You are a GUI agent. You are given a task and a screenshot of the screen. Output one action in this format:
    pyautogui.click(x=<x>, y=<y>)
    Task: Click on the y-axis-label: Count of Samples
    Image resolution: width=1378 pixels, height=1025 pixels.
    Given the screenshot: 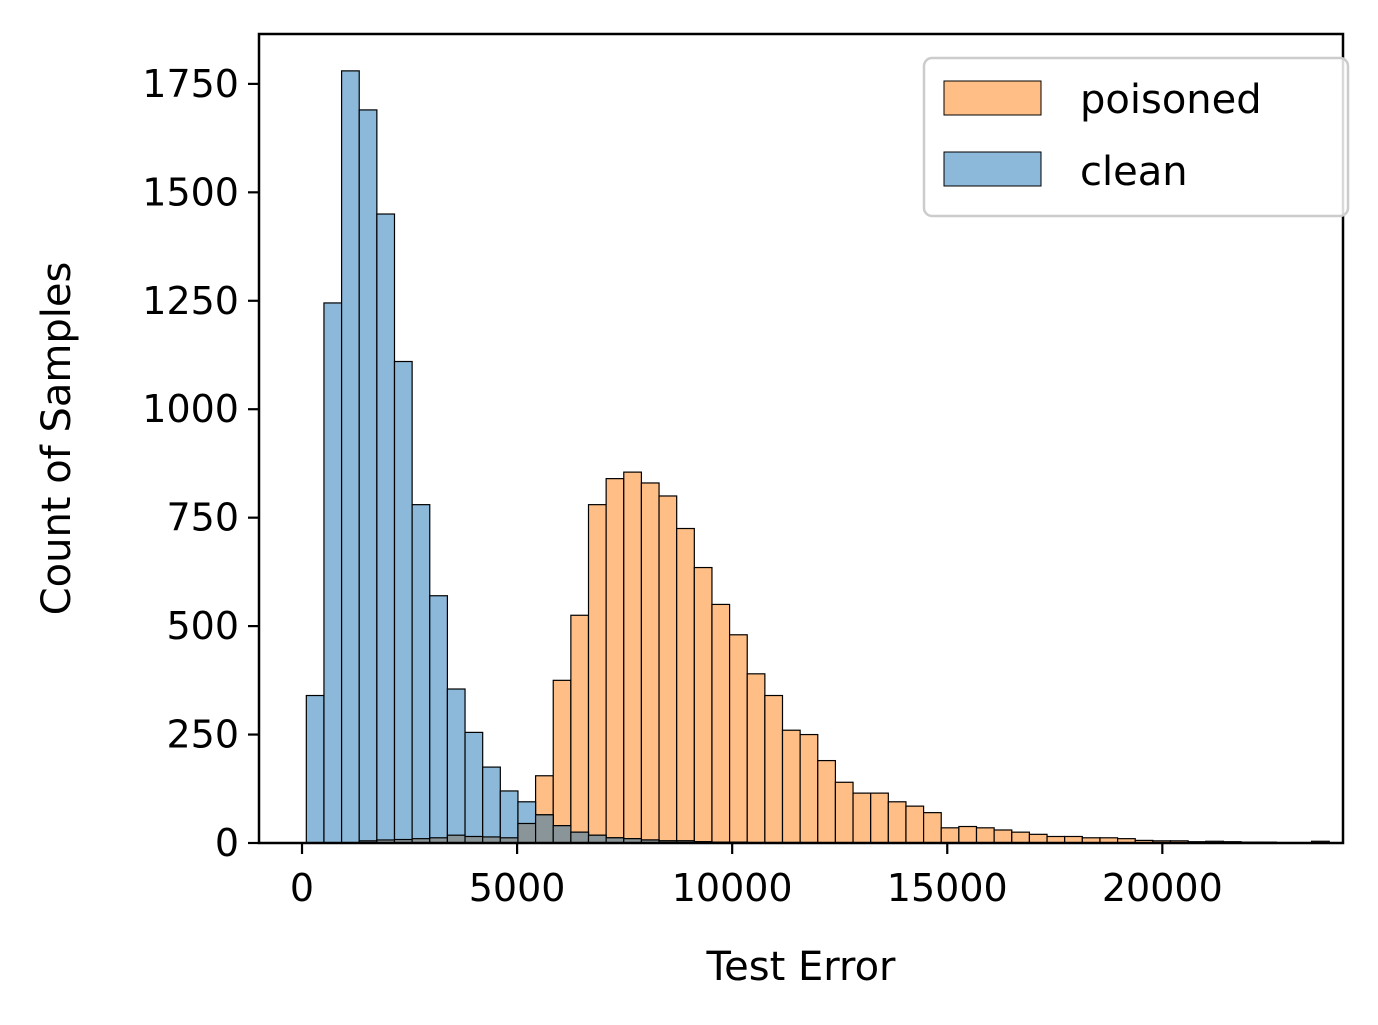 What is the action you would take?
    pyautogui.click(x=57, y=439)
    